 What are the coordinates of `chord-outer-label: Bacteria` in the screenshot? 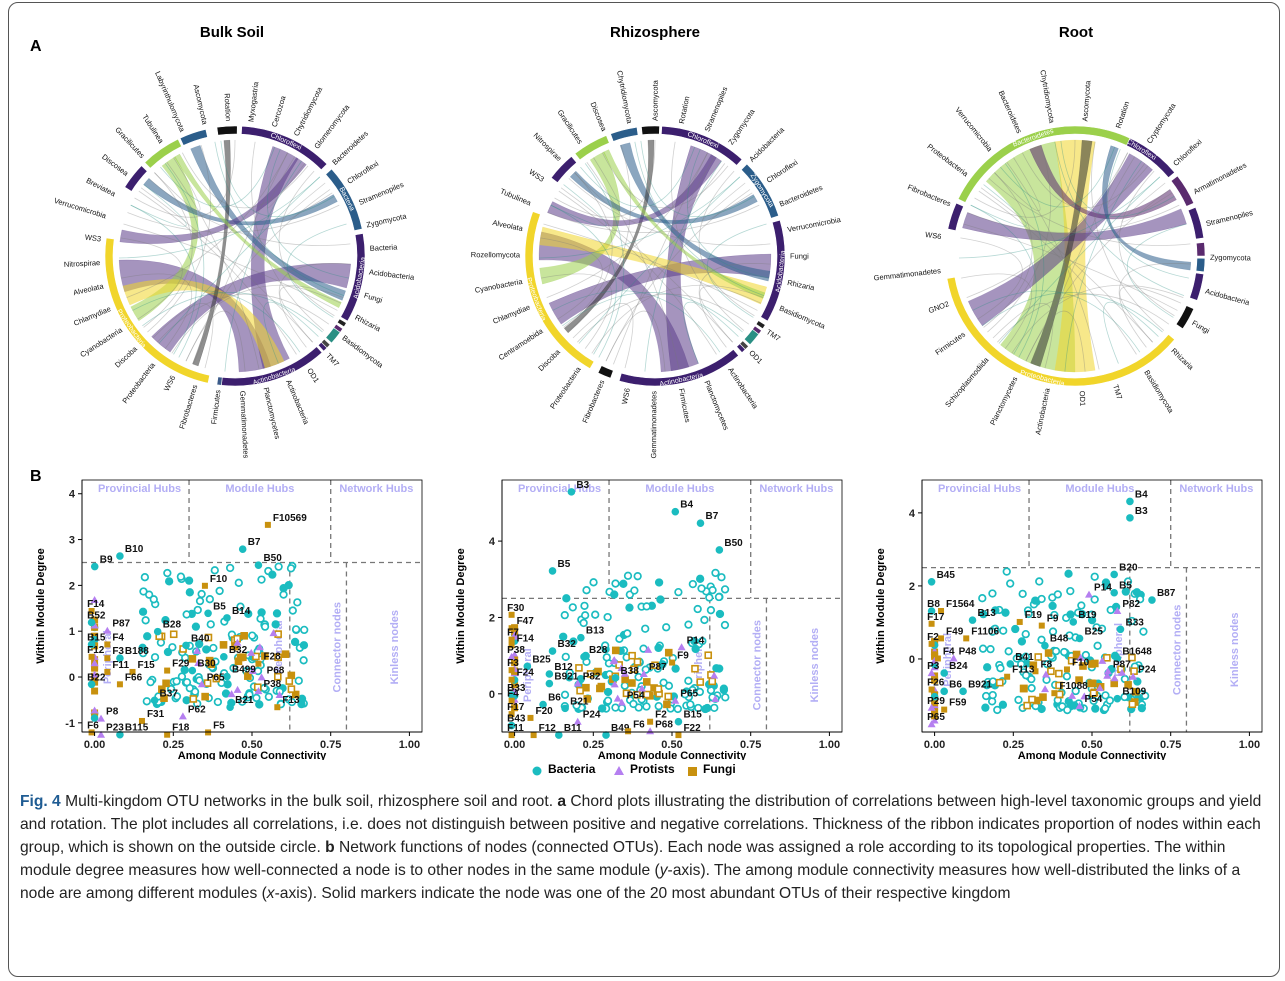 It's located at (384, 247).